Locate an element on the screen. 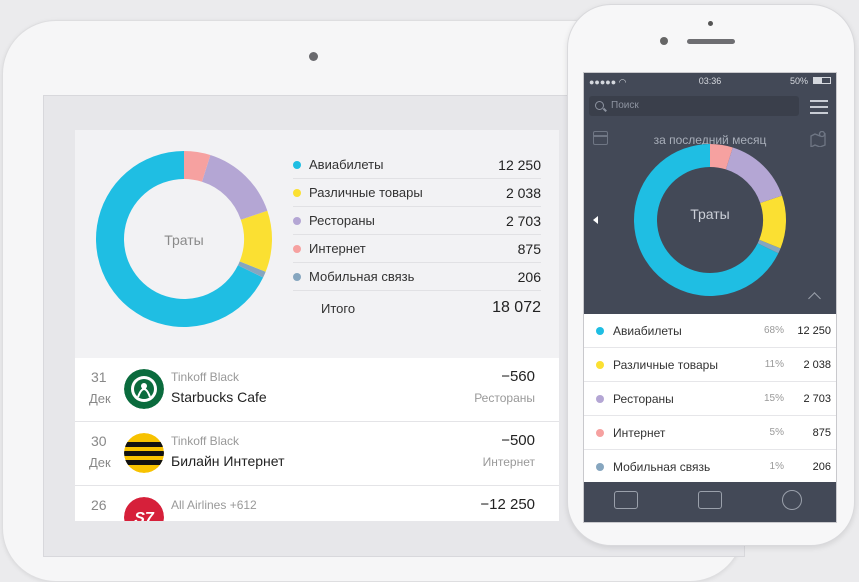 Image resolution: width=859 pixels, height=582 pixels. category-row: Интернет 5% 875 is located at coordinates (710, 433).